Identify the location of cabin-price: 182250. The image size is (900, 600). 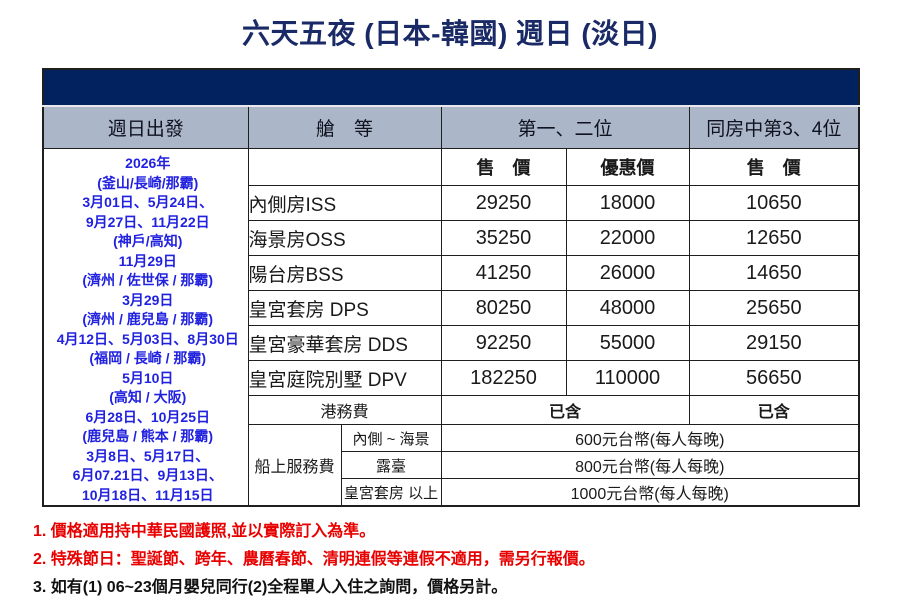
(503, 378).